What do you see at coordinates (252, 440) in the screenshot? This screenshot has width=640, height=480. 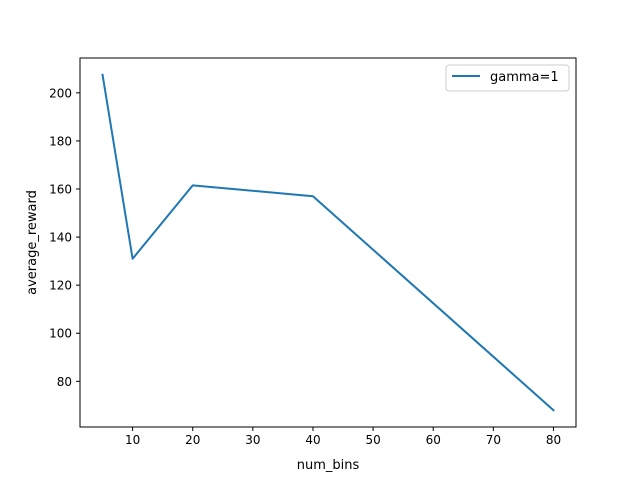 I see `x-tick-label: 30` at bounding box center [252, 440].